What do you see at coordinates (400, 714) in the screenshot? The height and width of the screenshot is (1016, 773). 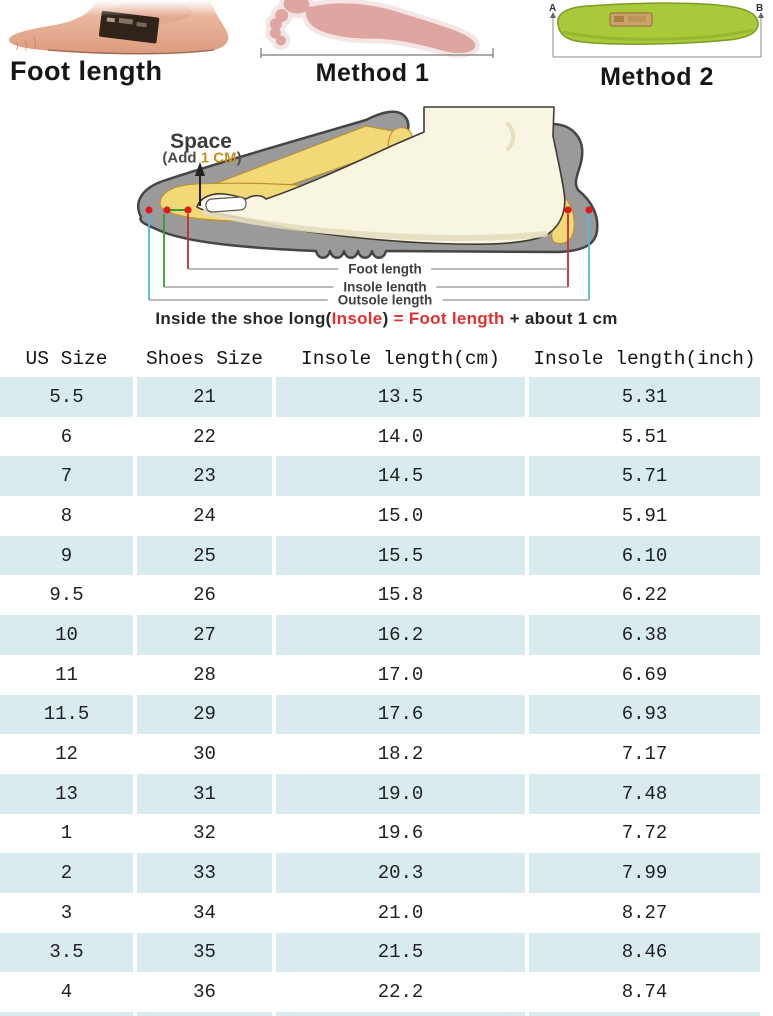 I see `table-cell: 17.6` at bounding box center [400, 714].